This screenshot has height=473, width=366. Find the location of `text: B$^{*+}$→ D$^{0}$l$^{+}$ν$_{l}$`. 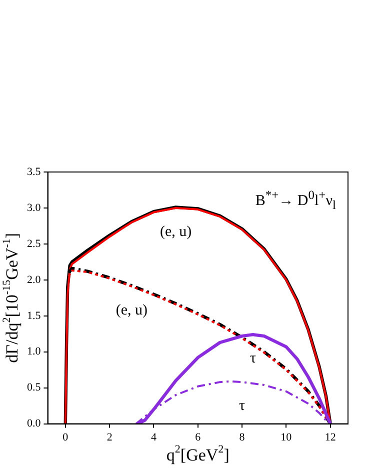

text: B$^{*+}$→ D$^{0}$l$^{+}$ν$_{l}$ is located at coordinates (295, 200).